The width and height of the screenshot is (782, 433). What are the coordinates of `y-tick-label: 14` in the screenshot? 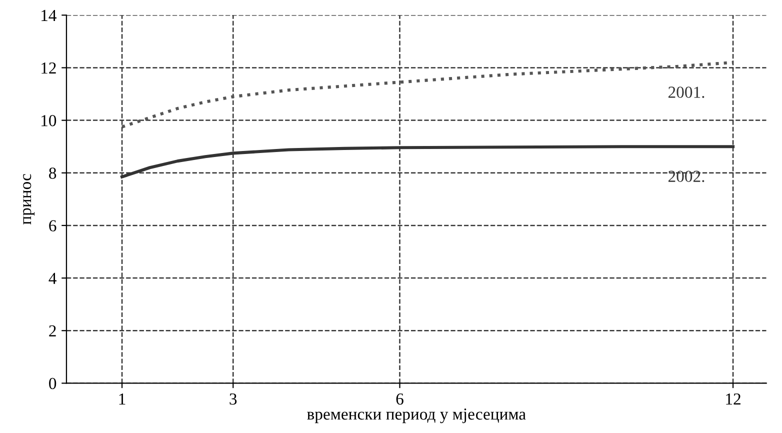 It's located at (49, 15).